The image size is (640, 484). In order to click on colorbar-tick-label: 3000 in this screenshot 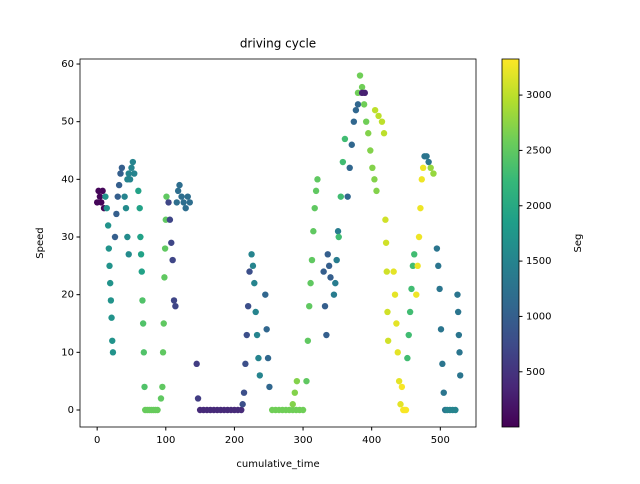, I will do `click(538, 95)`.